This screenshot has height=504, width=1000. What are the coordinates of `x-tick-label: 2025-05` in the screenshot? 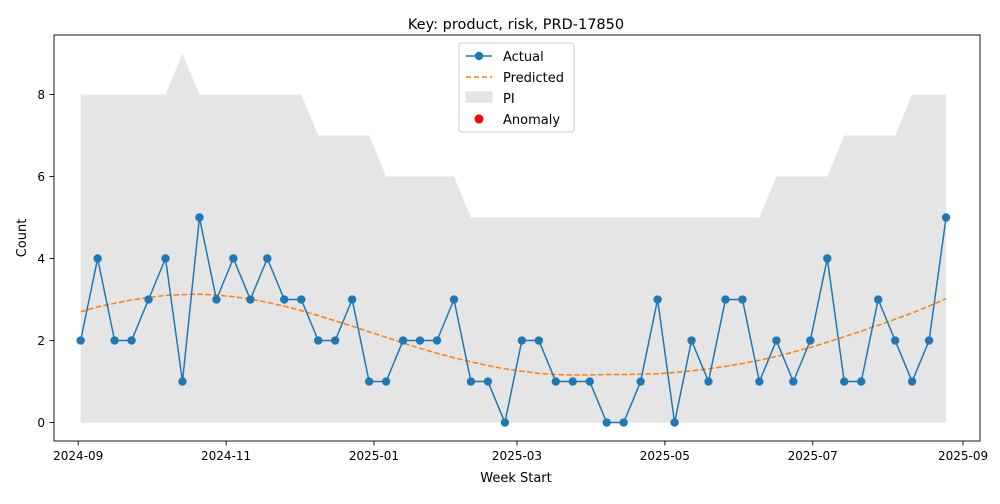 It's located at (665, 456).